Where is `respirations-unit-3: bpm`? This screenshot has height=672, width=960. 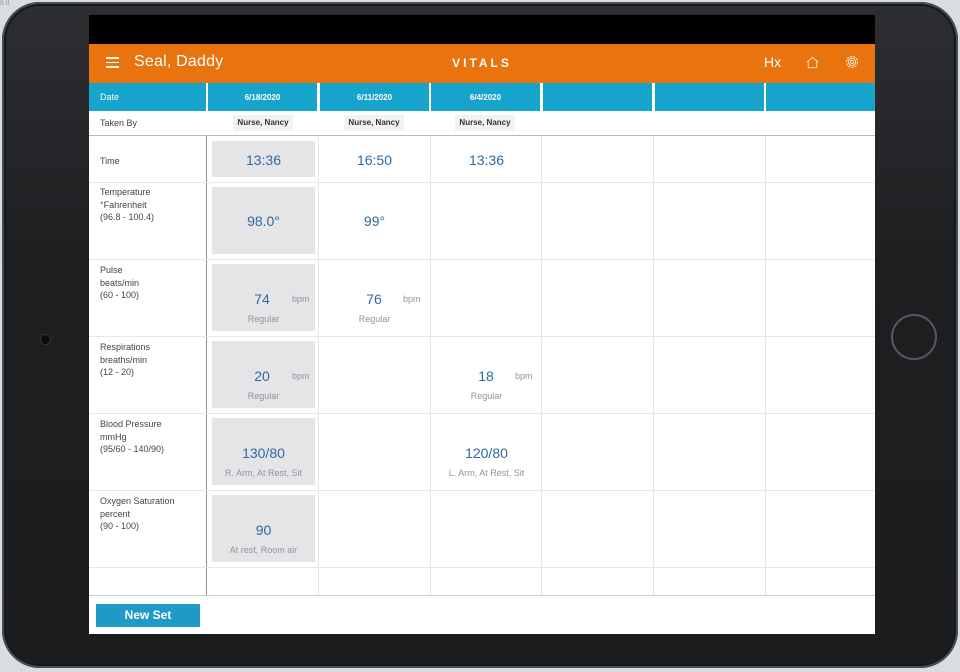 respirations-unit-3: bpm is located at coordinates (524, 376).